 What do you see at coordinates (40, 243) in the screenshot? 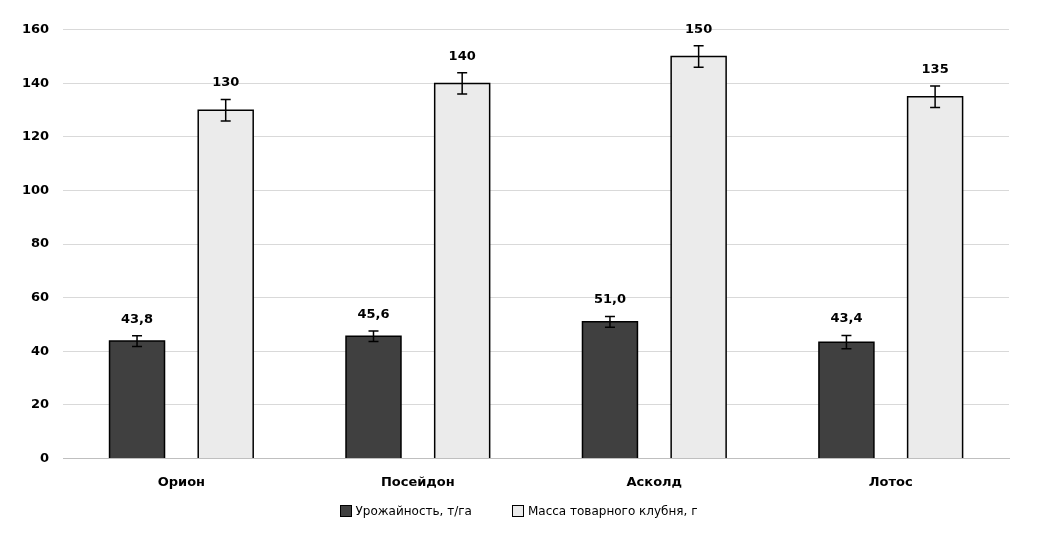
I see `y-tick-label: 80` at bounding box center [40, 243].